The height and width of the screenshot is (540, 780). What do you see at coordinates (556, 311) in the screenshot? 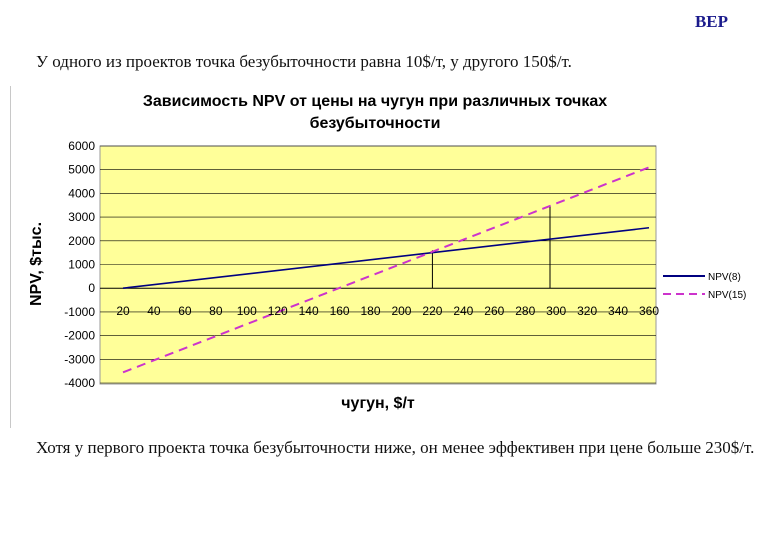
I see `x-tick-label: 300` at bounding box center [556, 311].